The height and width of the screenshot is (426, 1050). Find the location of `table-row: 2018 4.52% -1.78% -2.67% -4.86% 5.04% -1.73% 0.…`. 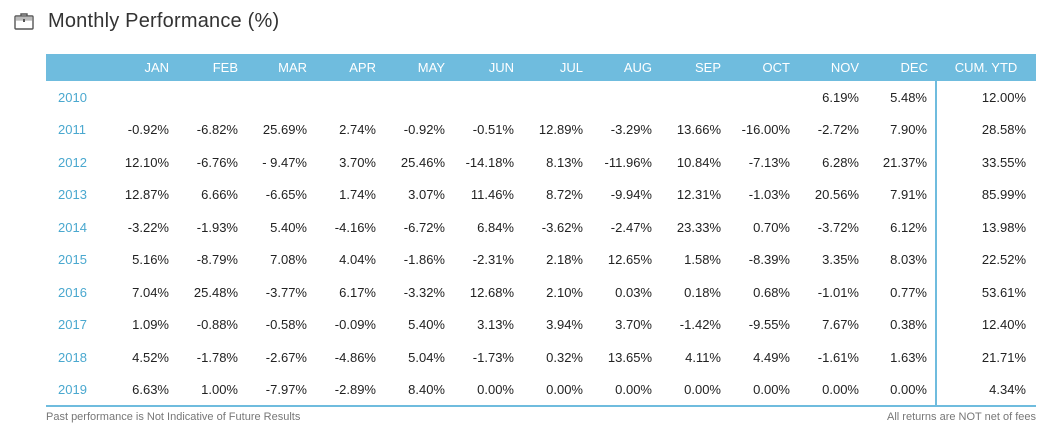

table-row: 2018 4.52% -1.78% -2.67% -4.86% 5.04% -1.73% 0.… is located at coordinates (541, 357).